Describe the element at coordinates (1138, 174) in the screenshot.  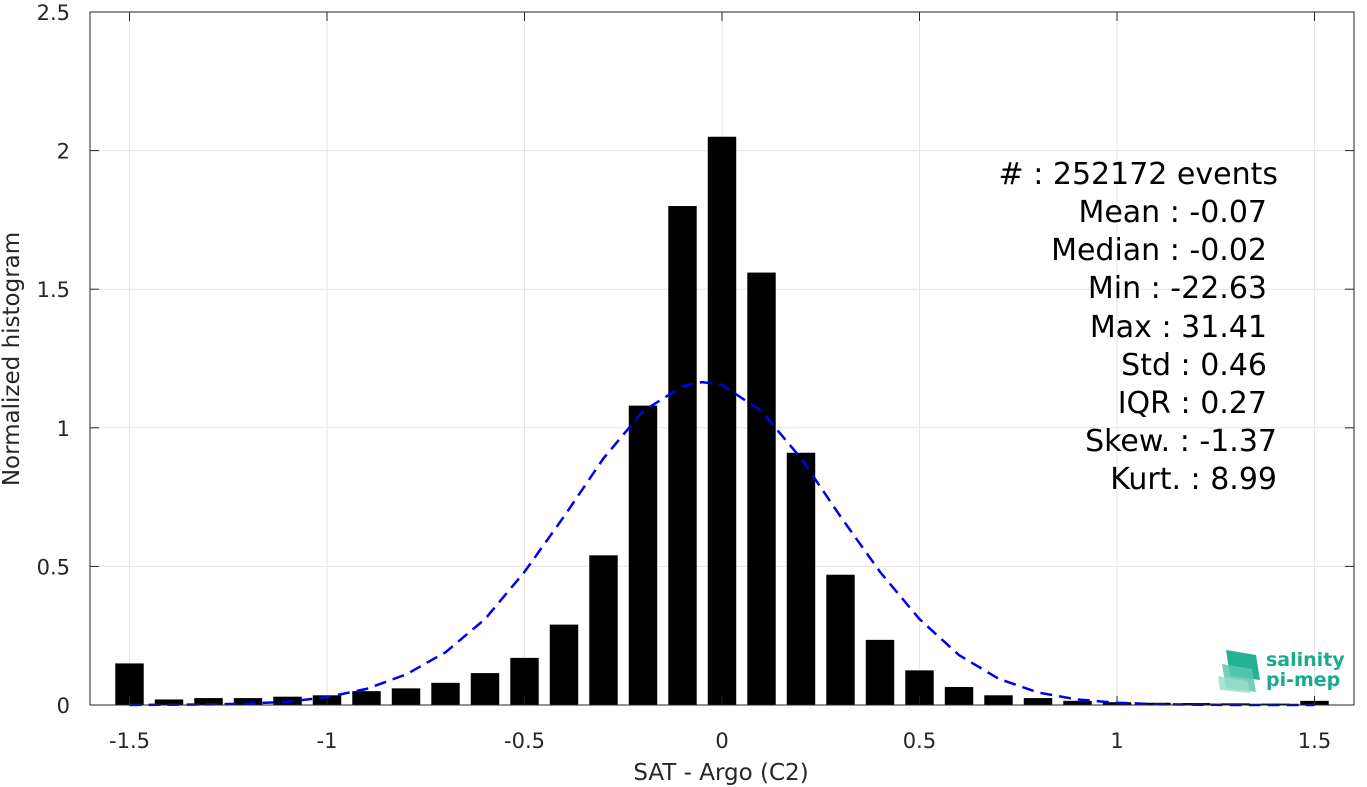
I see `stats-events: # : 252172 events` at that location.